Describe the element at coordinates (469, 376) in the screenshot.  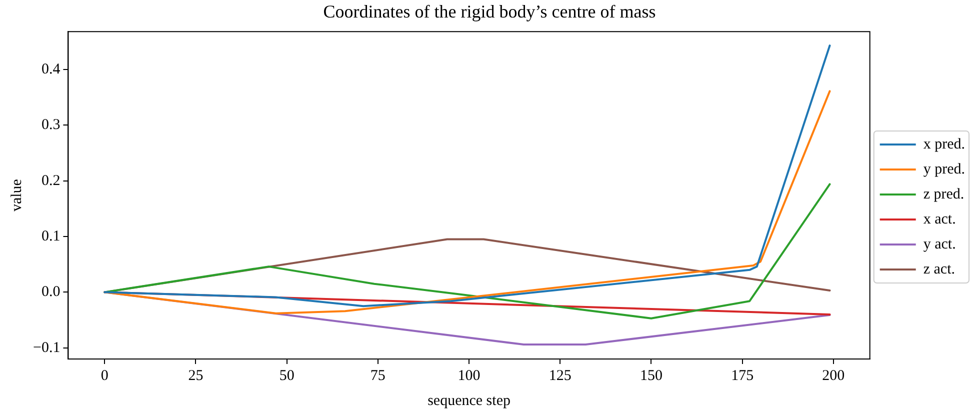
I see `x-tick-label: 100` at that location.